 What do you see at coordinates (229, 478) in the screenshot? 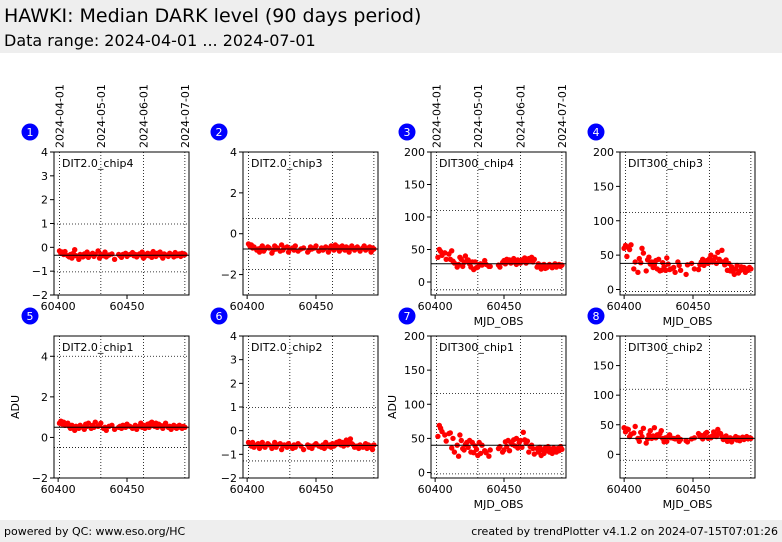
I see `y-tick-label: −2` at bounding box center [229, 478].